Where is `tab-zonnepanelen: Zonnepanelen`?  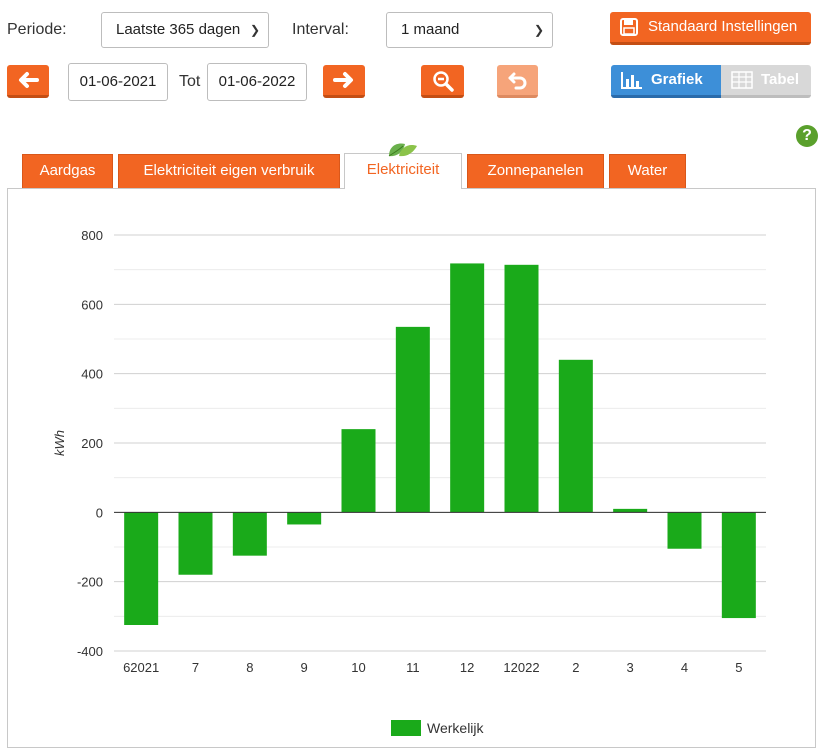 tab-zonnepanelen: Zonnepanelen is located at coordinates (535, 171).